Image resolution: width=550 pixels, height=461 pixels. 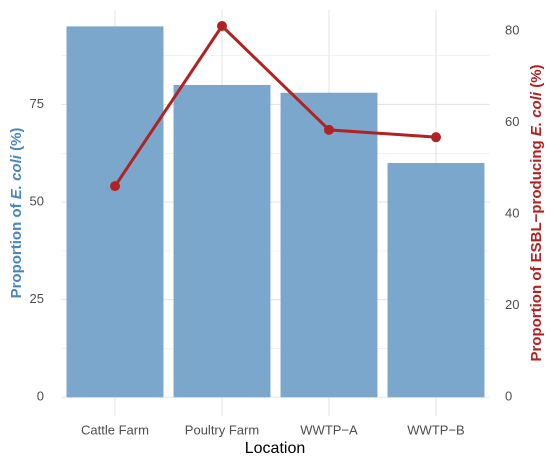 I want to click on x-axis-title: Location, so click(x=275, y=448).